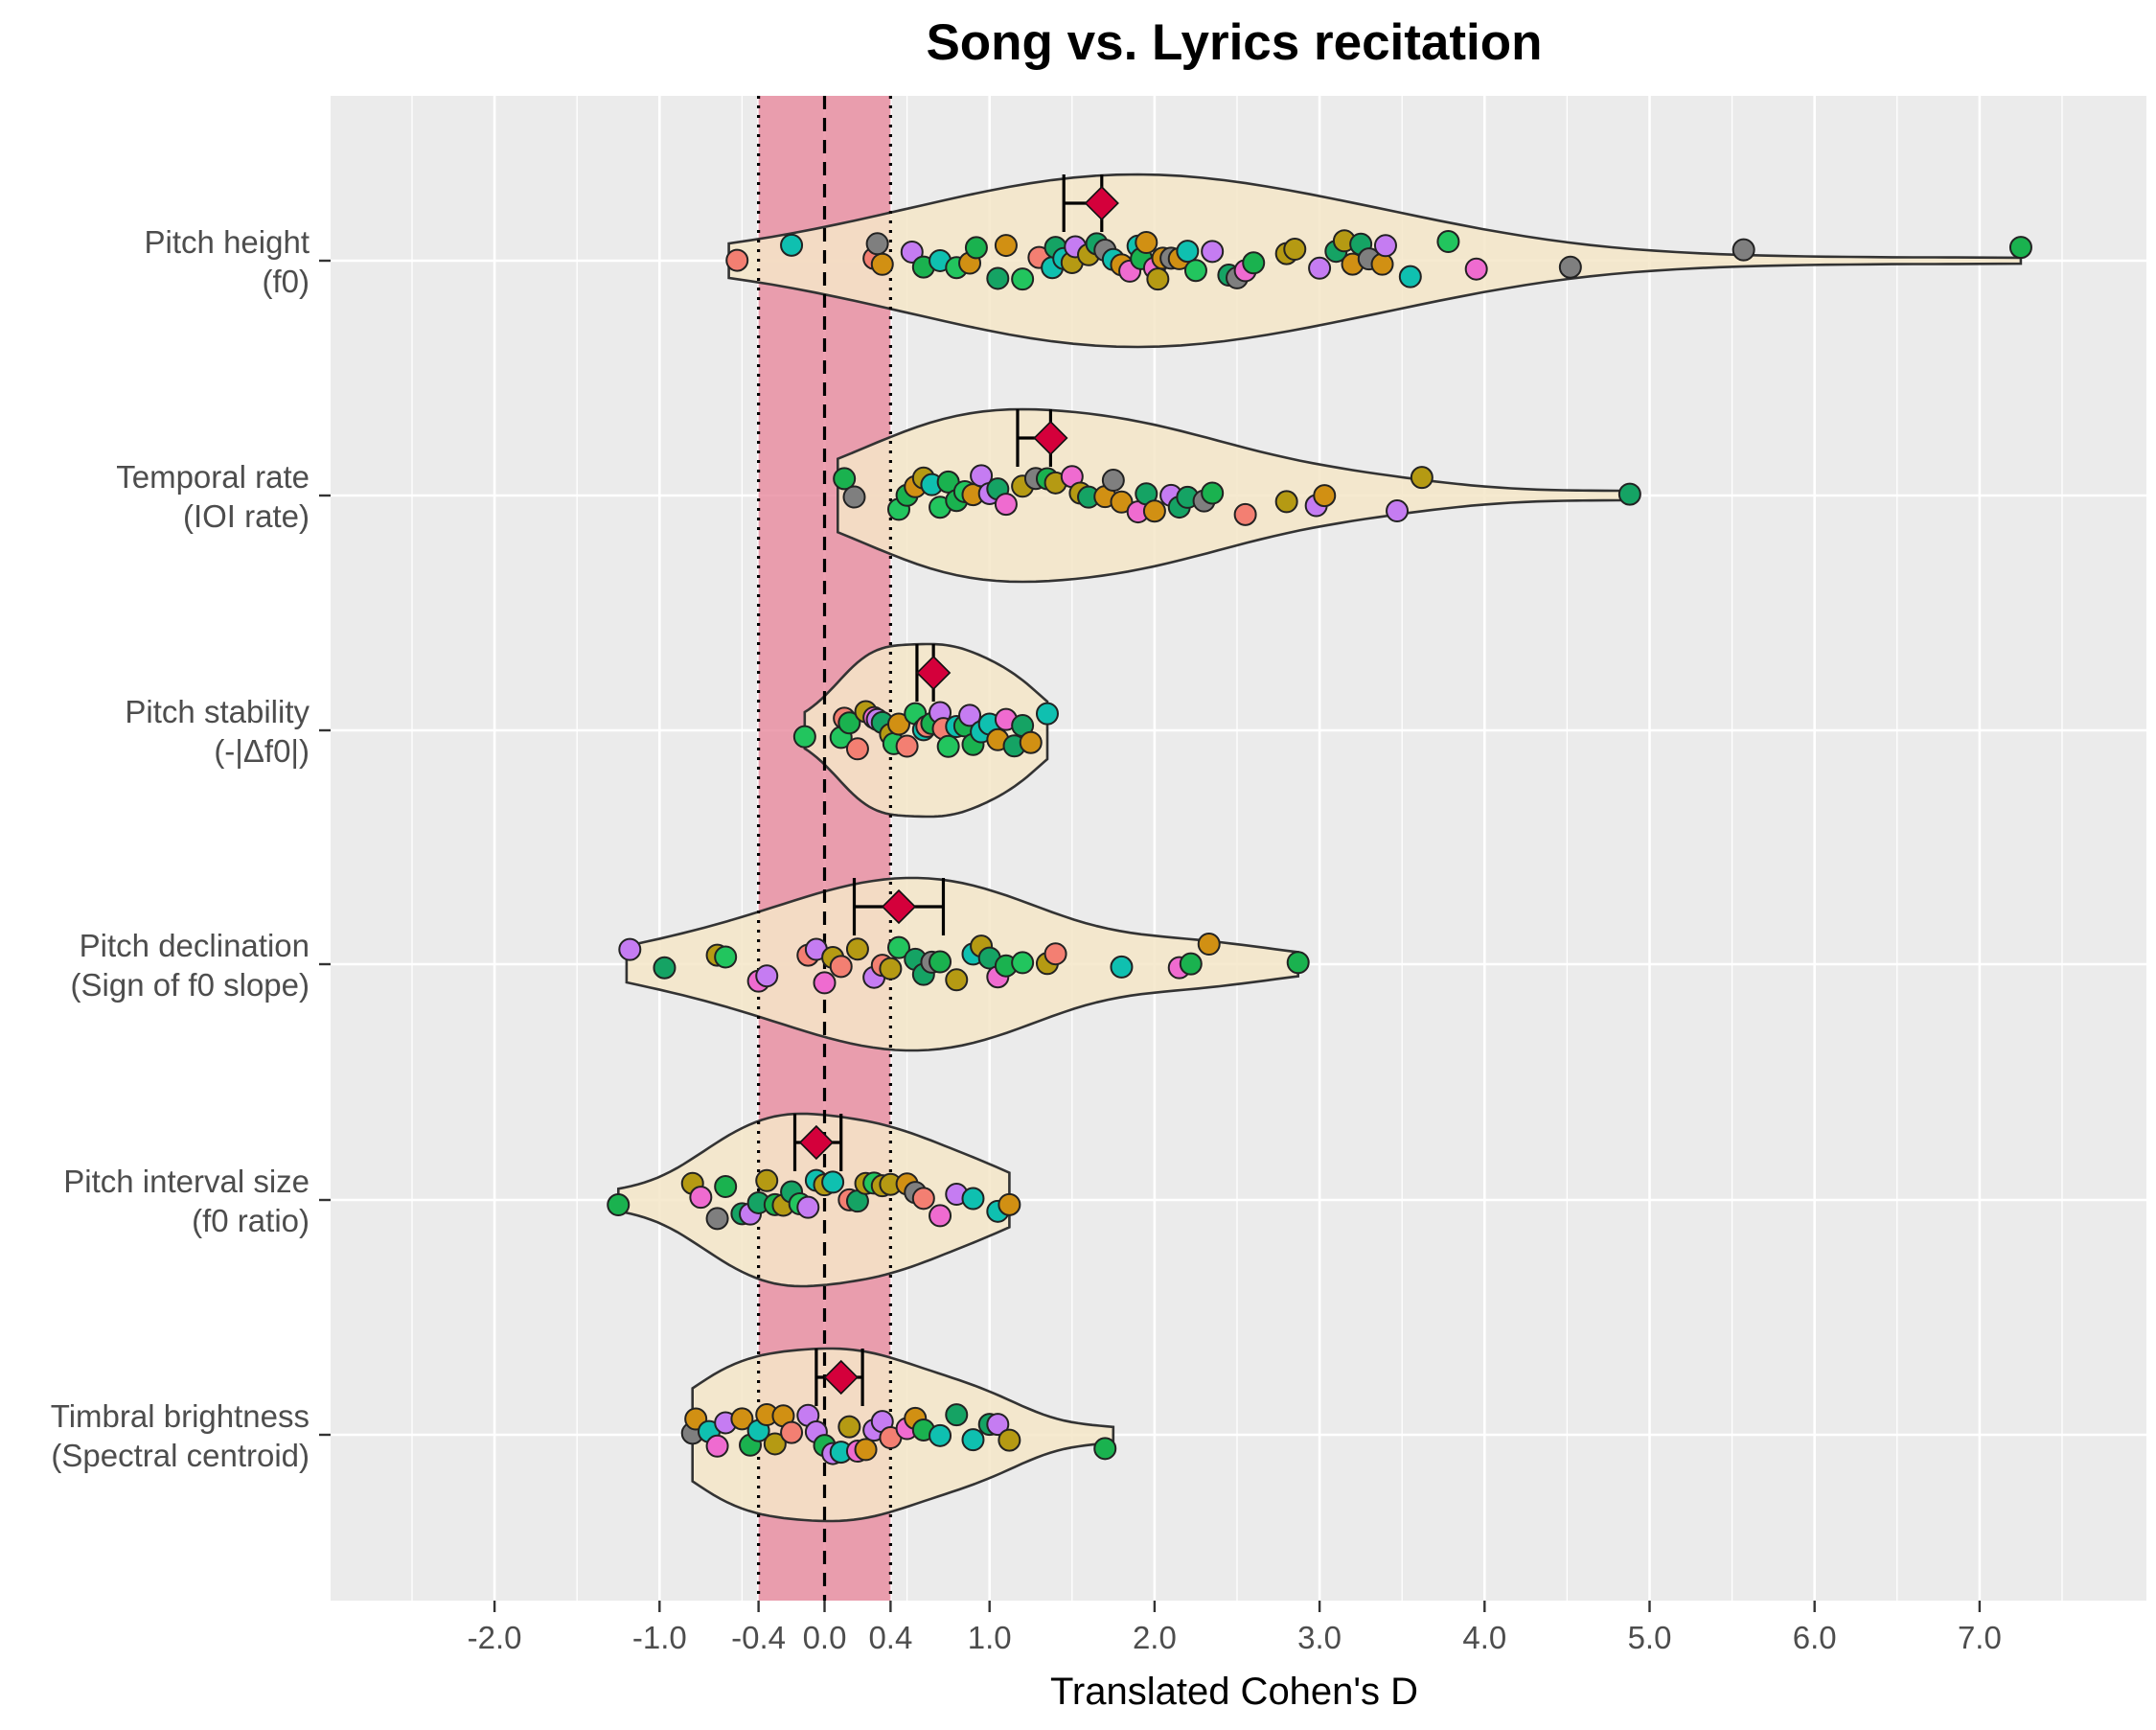 This screenshot has width=2156, height=1730. I want to click on category-label-line1: Temporal rate, so click(213, 477).